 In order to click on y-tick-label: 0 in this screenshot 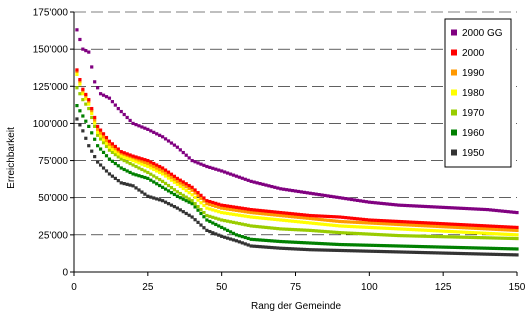, I will do `click(65, 273)`.